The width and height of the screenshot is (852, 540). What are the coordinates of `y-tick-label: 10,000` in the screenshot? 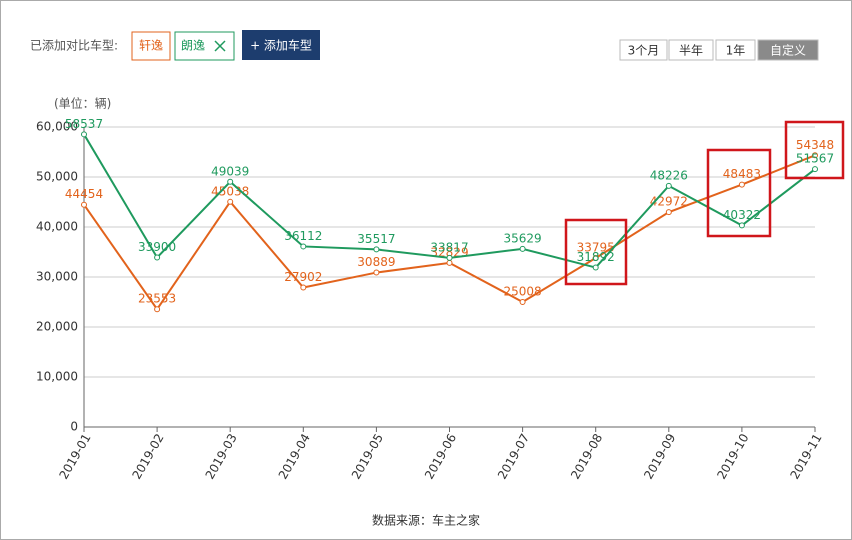 It's located at (57, 377).